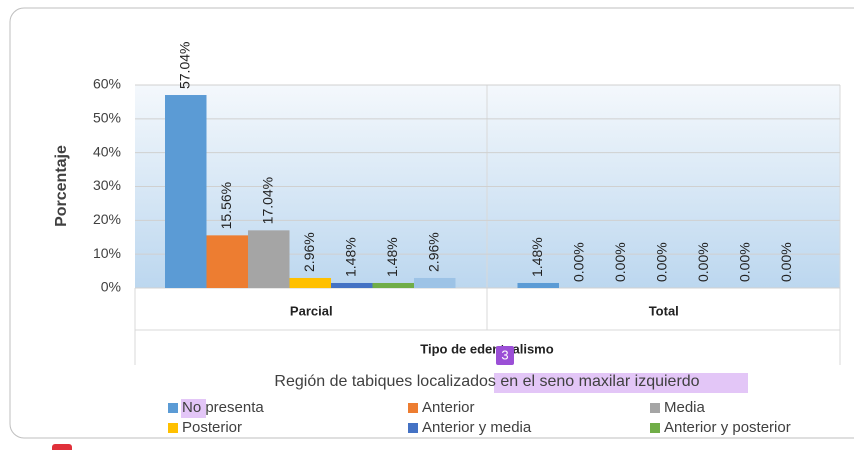 The height and width of the screenshot is (450, 854). I want to click on legend-label: Media, so click(685, 407).